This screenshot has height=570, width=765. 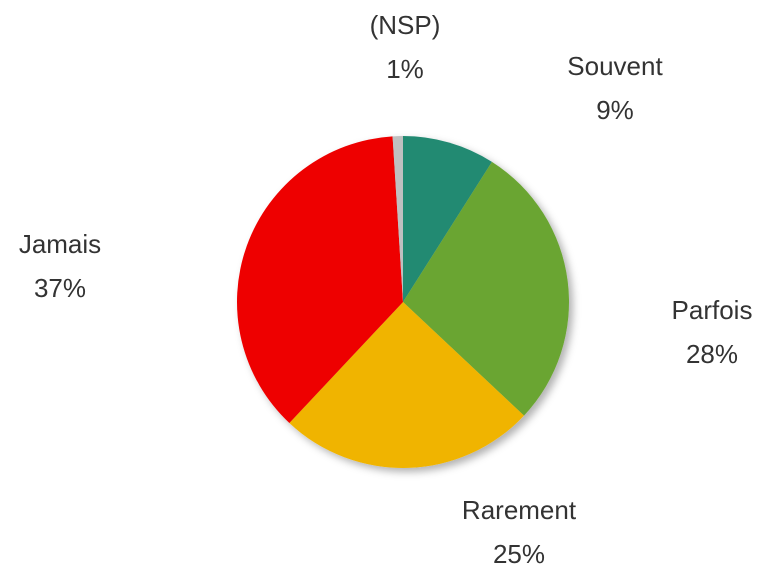 What do you see at coordinates (519, 554) in the screenshot?
I see `value-label: 25%` at bounding box center [519, 554].